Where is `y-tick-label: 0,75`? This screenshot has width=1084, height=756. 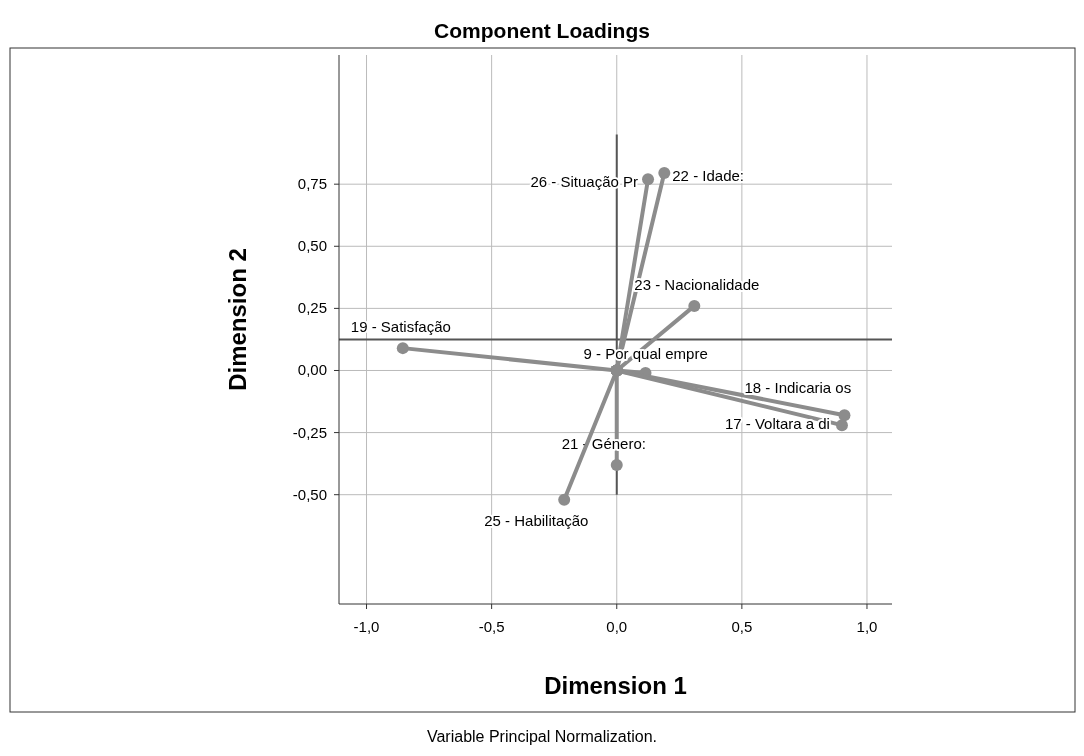 y-tick-label: 0,75 is located at coordinates (312, 184).